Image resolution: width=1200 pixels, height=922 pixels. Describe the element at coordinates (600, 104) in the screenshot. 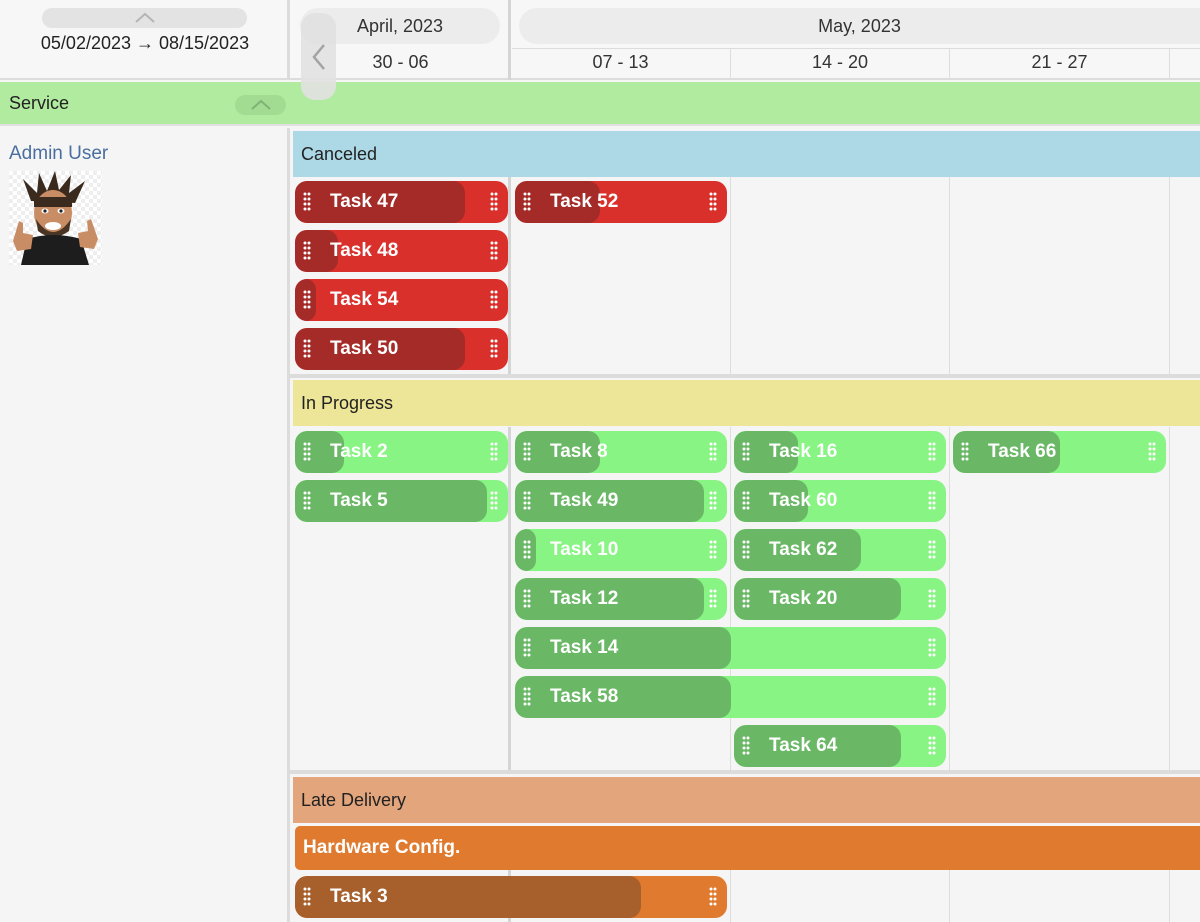

I see `group-header-service` at that location.